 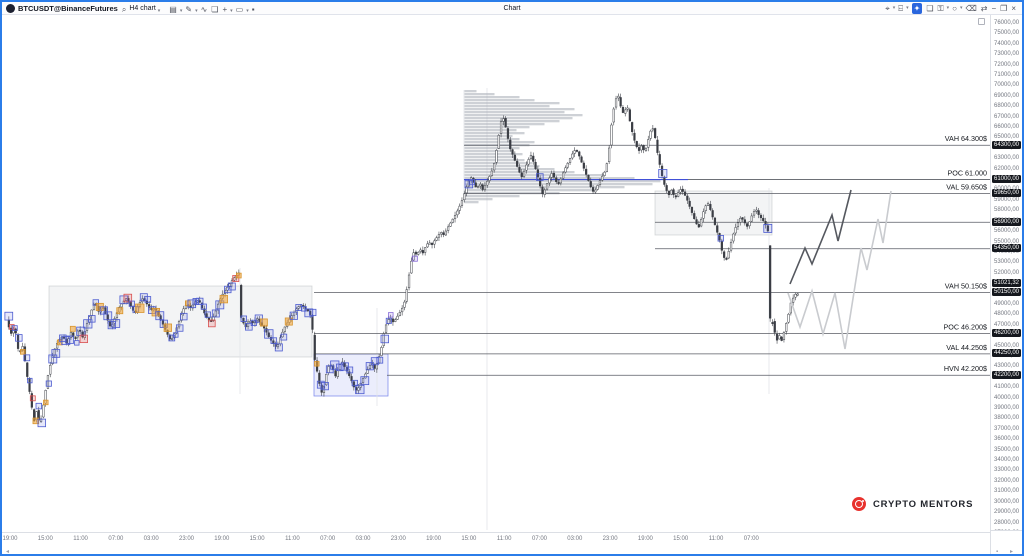 I want to click on hide-dropdown: ▾, so click(x=961, y=7).